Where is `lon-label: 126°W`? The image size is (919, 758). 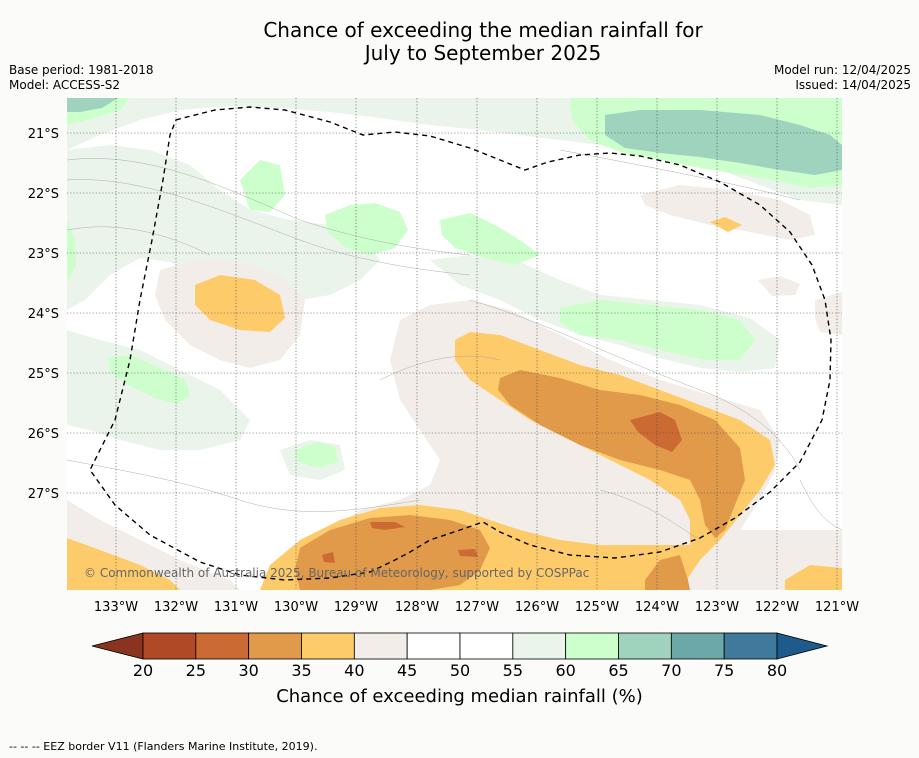
lon-label: 126°W is located at coordinates (537, 607).